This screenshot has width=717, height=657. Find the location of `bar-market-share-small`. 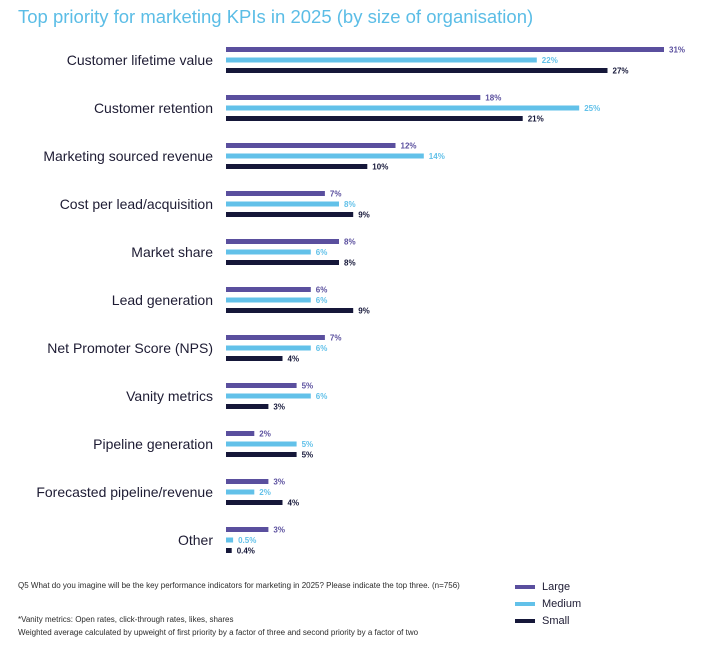

bar-market-share-small is located at coordinates (282, 262).